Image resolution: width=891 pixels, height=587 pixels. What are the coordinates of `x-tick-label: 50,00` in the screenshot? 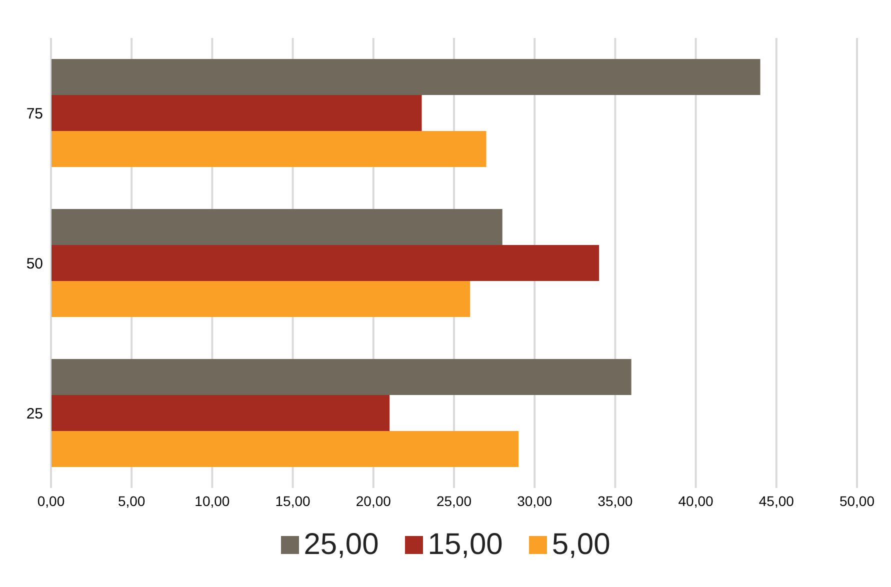 It's located at (857, 500).